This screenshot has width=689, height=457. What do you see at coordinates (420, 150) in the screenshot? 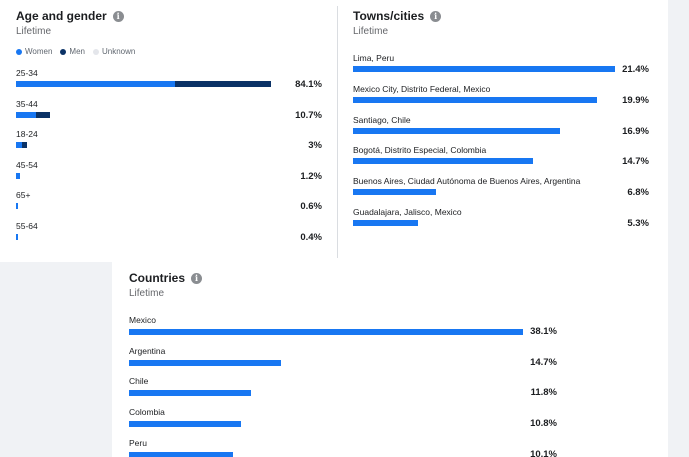
I see `town-row-label: Bogotá, Distrito Especial, Colombia` at bounding box center [420, 150].